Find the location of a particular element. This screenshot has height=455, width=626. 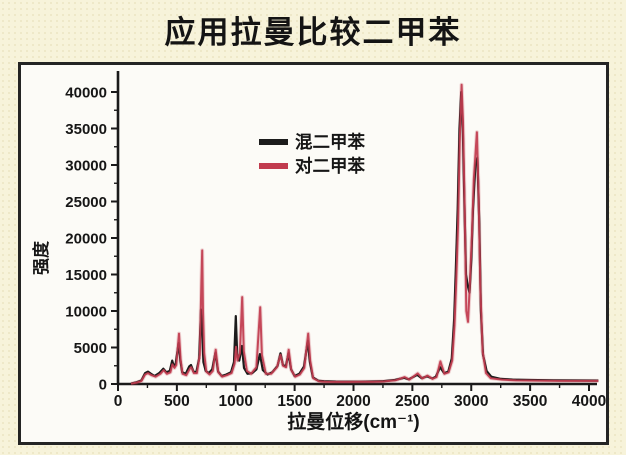

page-title: 应用拉曼比较二甲苯 is located at coordinates (313, 32).